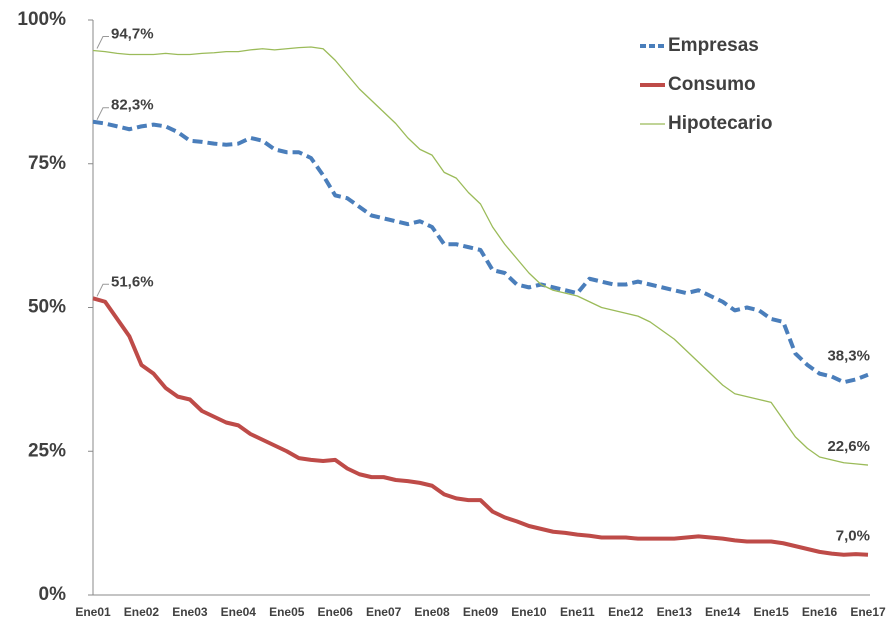 The height and width of the screenshot is (625, 893). Describe the element at coordinates (132, 281) in the screenshot. I see `data-label: 51,6%` at that location.